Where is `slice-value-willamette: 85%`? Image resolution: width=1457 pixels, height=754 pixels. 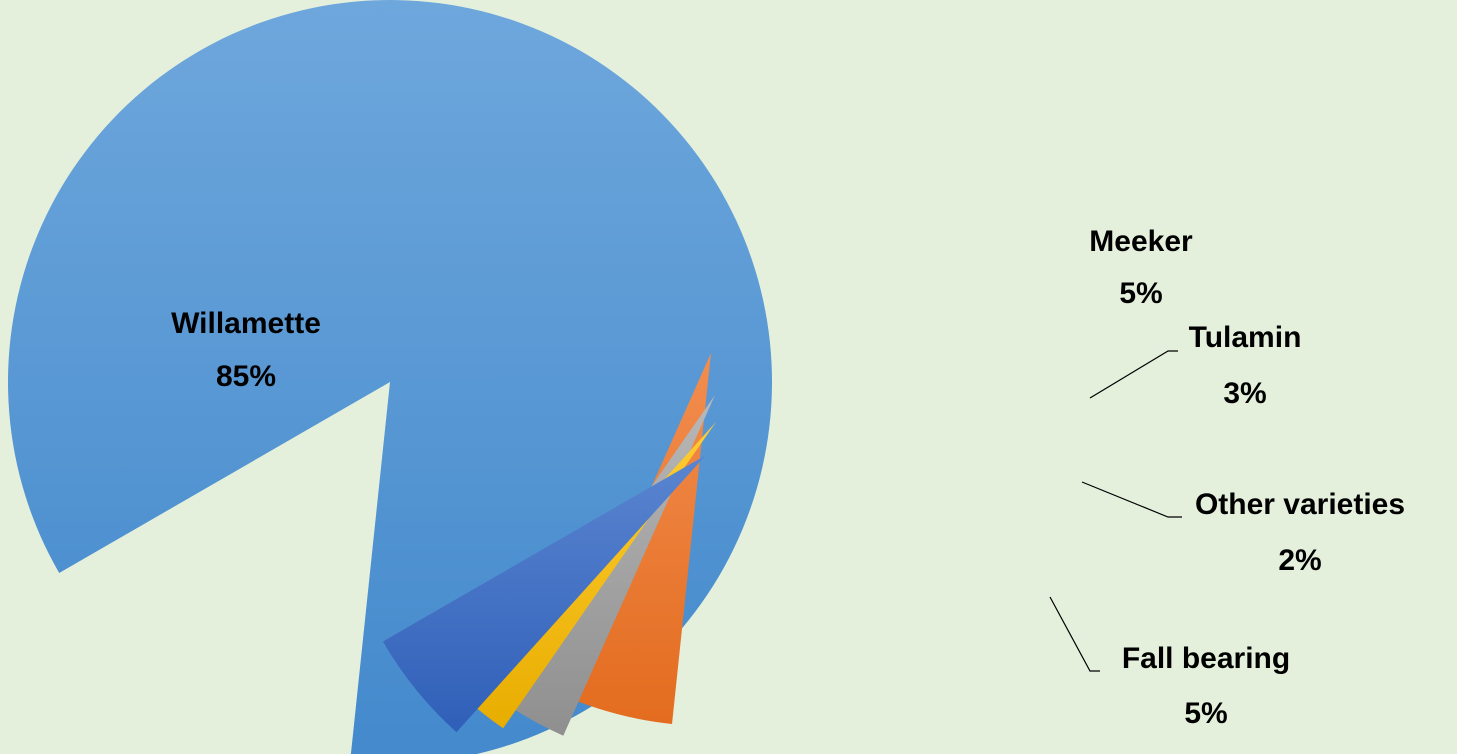 slice-value-willamette: 85% is located at coordinates (246, 376).